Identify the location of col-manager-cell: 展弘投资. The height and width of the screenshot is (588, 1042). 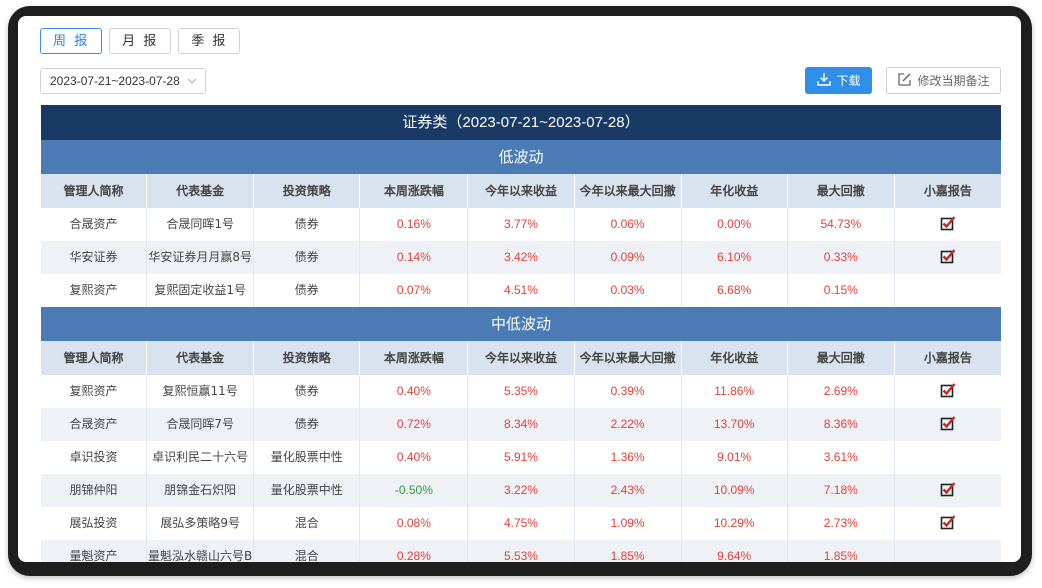
(94, 523).